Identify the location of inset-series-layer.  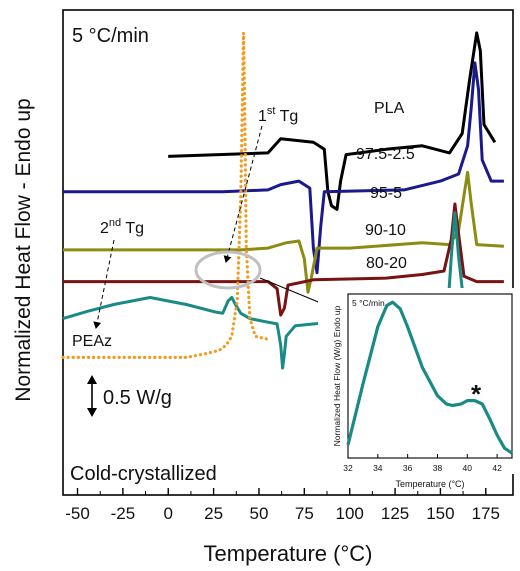
(429, 377).